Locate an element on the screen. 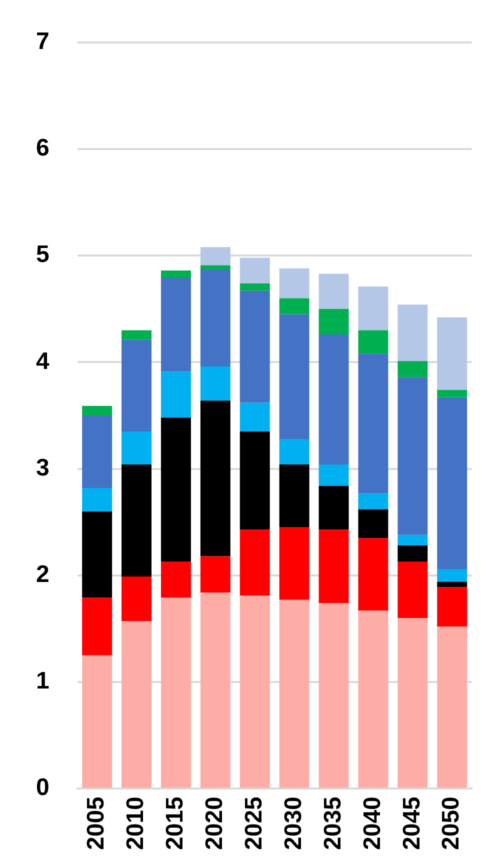 The width and height of the screenshot is (489, 858). x-tick-label: 2050 is located at coordinates (451, 823).